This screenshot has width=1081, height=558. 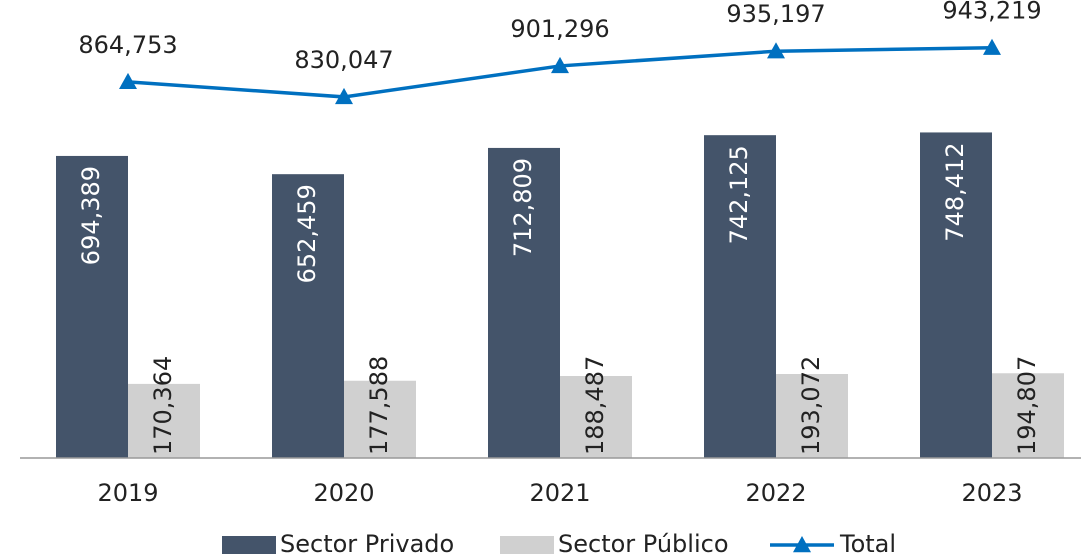 What do you see at coordinates (775, 14) in the screenshot?
I see `line-label: 935,197` at bounding box center [775, 14].